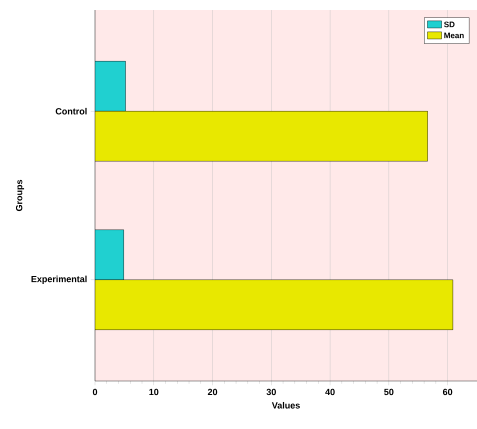 This screenshot has width=477, height=429. Describe the element at coordinates (447, 392) in the screenshot. I see `x-tick-label: 60` at that location.